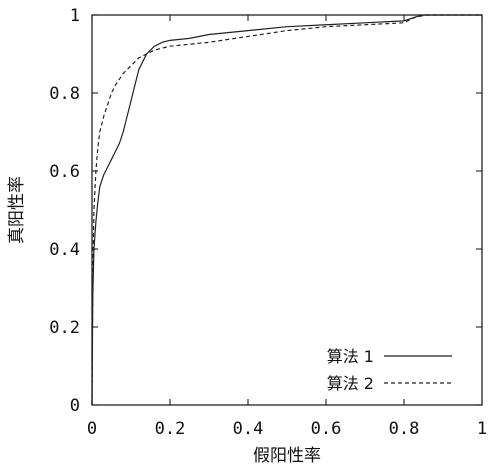 Image resolution: width=500 pixels, height=474 pixels. I want to click on y-axis-label: 真阳性率, so click(17, 210).